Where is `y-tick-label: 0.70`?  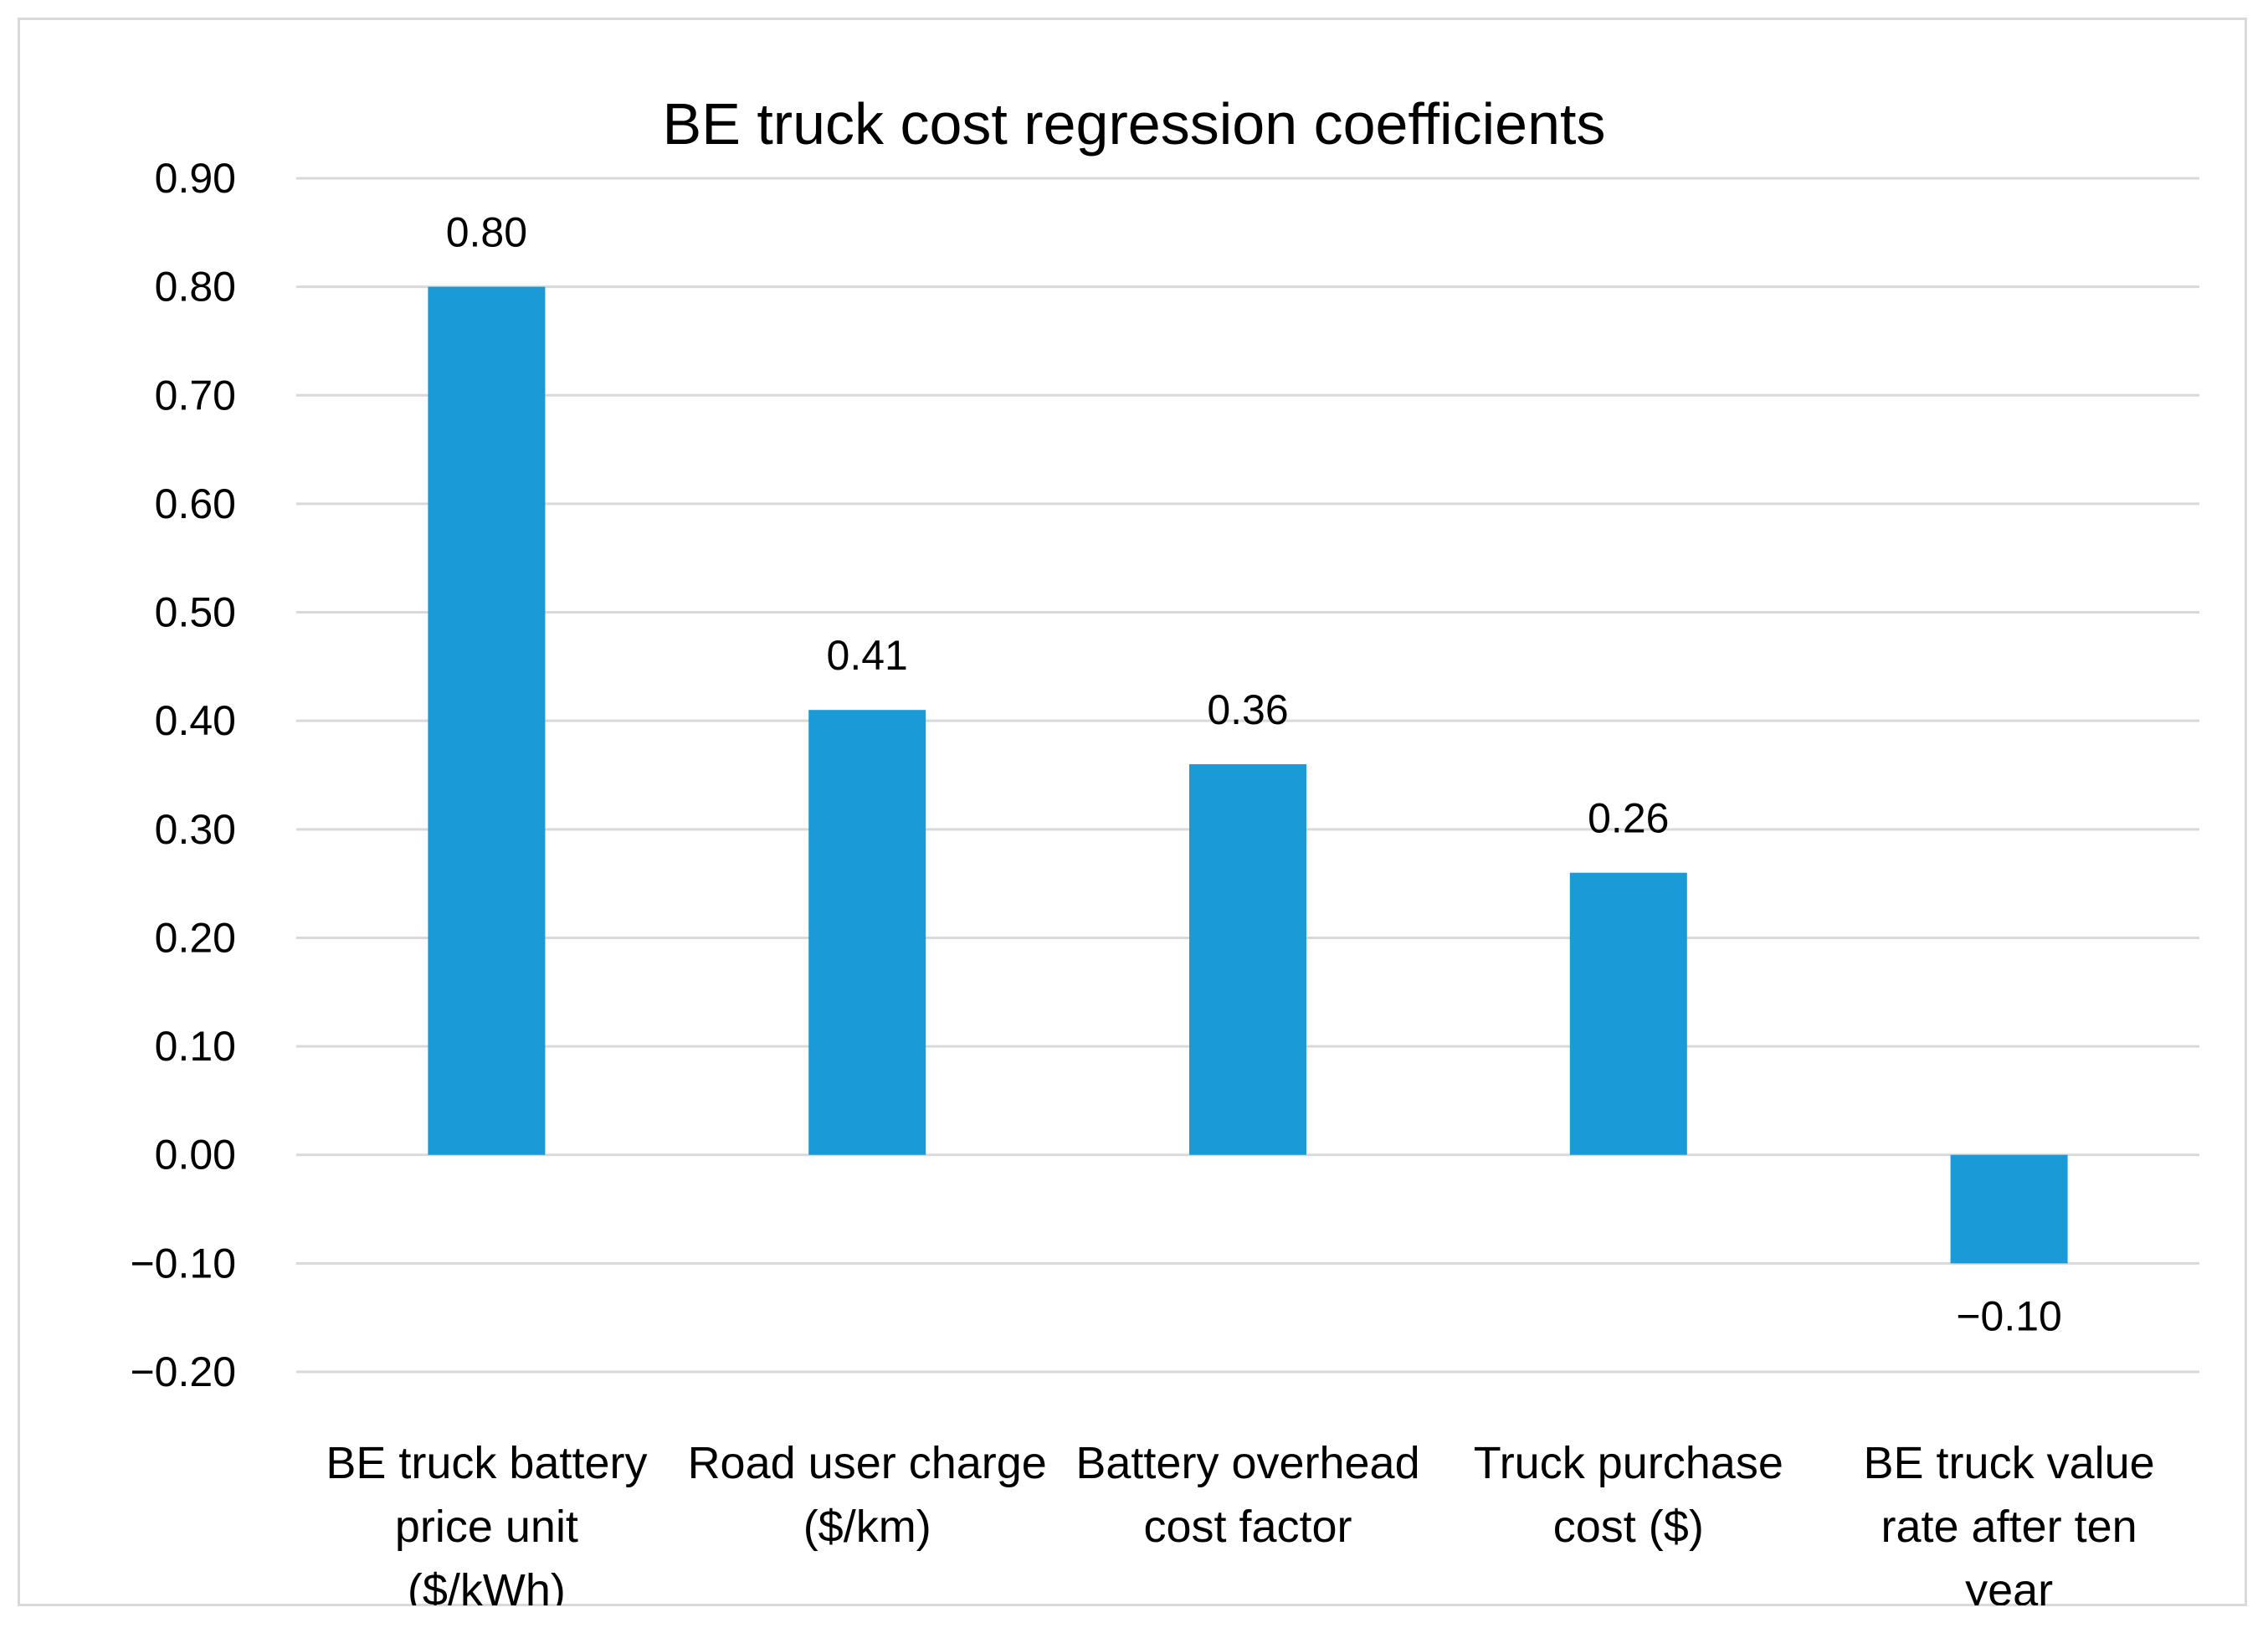
y-tick-label: 0.70 is located at coordinates (195, 395).